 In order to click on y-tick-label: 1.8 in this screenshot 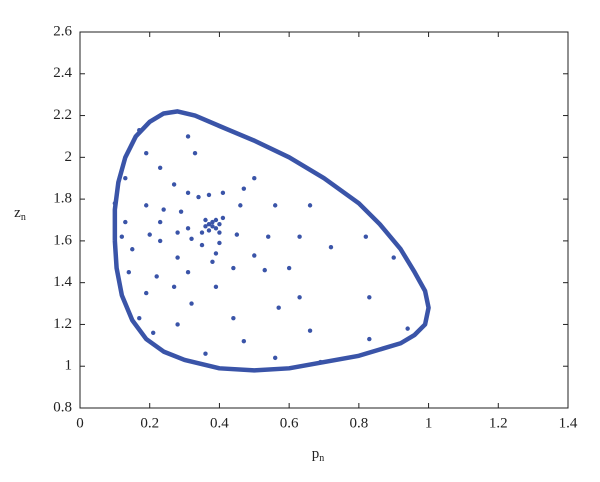, I will do `click(62, 199)`.